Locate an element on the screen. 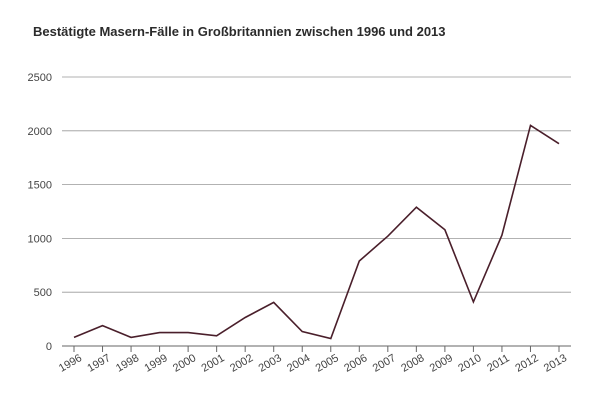 This screenshot has height=414, width=600. x-tick-label: 2010 is located at coordinates (469, 363).